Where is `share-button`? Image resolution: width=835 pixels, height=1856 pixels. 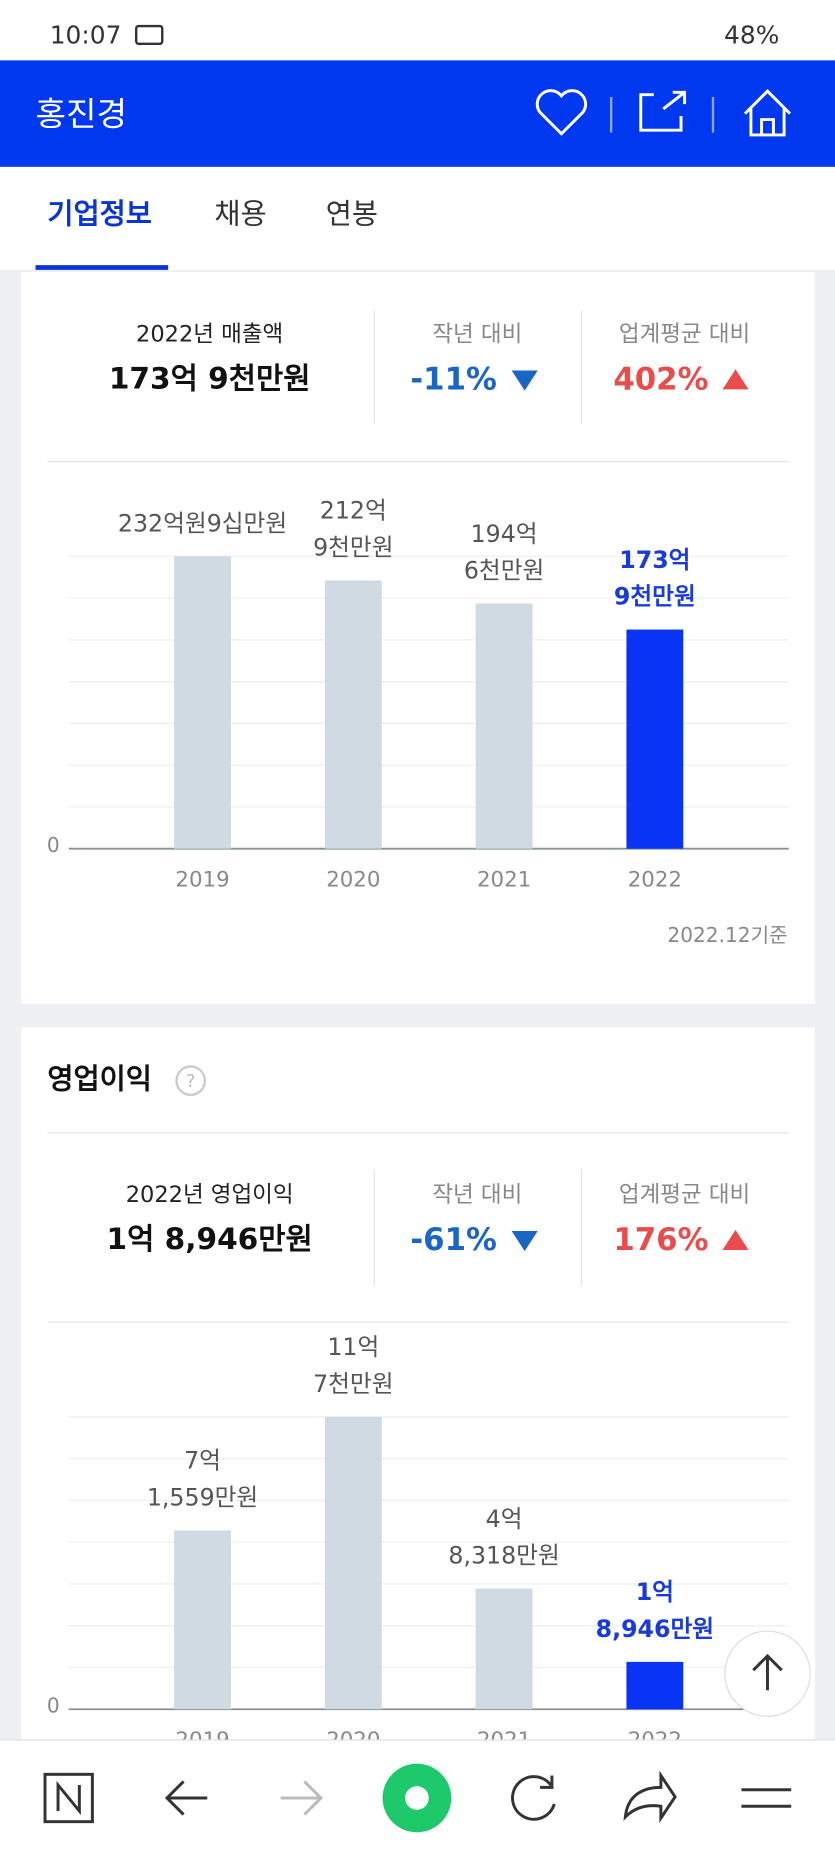 share-button is located at coordinates (663, 111).